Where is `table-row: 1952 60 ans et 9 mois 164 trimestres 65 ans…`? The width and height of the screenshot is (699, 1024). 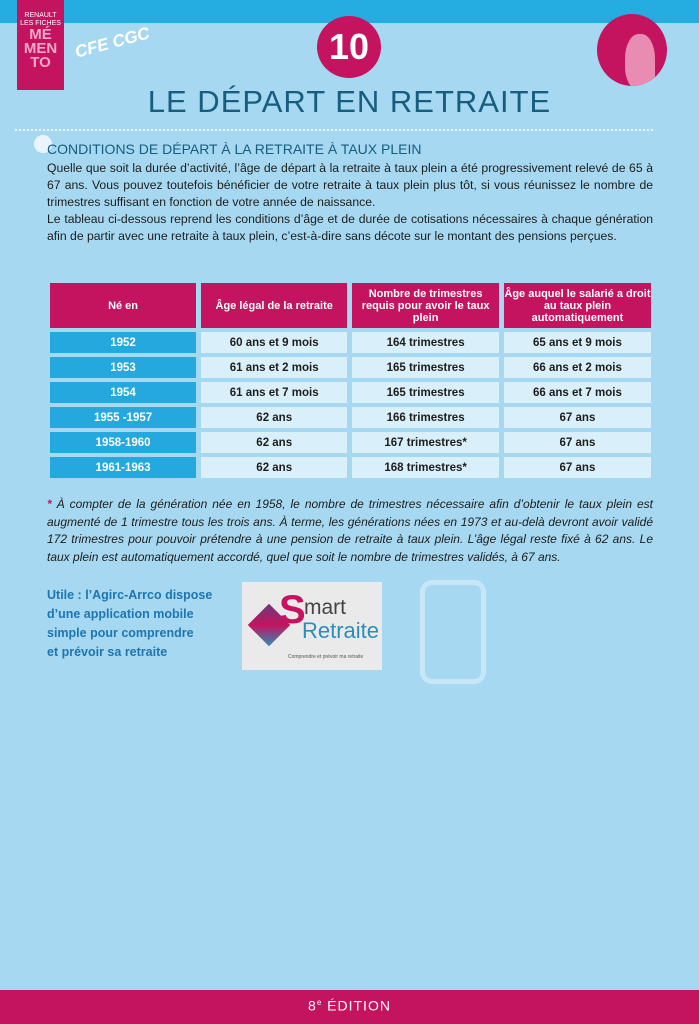 table-row: 1952 60 ans et 9 mois 164 trimestres 65 ans… is located at coordinates (350, 342).